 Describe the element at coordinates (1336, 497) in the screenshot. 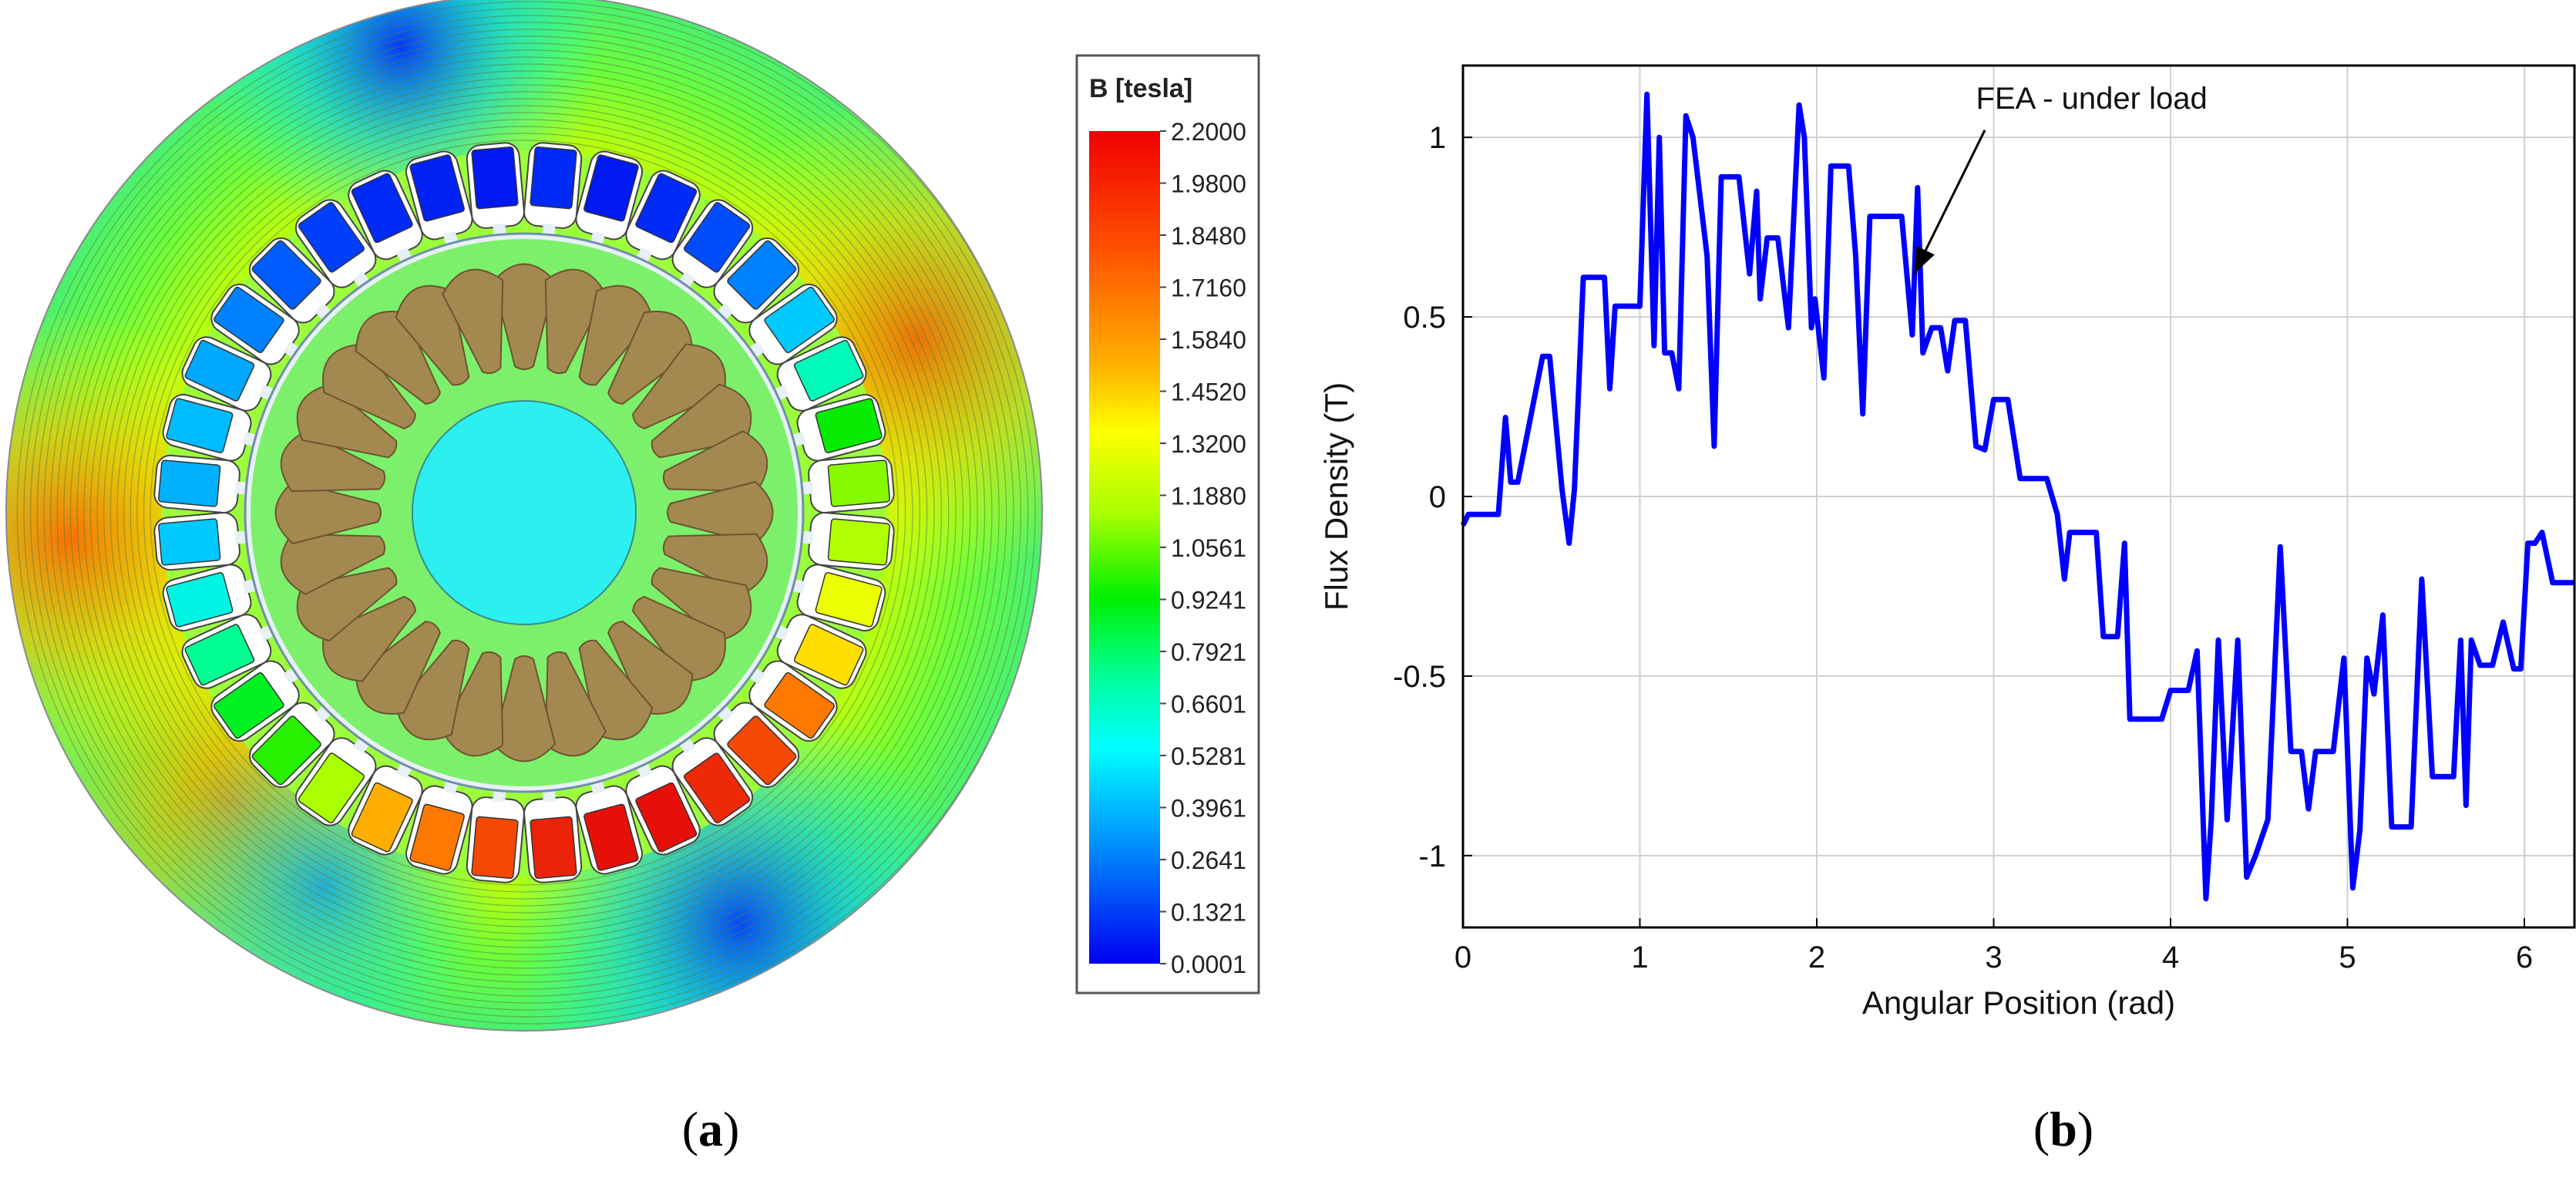

I see `y-axis-label: Flux Density (T)` at that location.